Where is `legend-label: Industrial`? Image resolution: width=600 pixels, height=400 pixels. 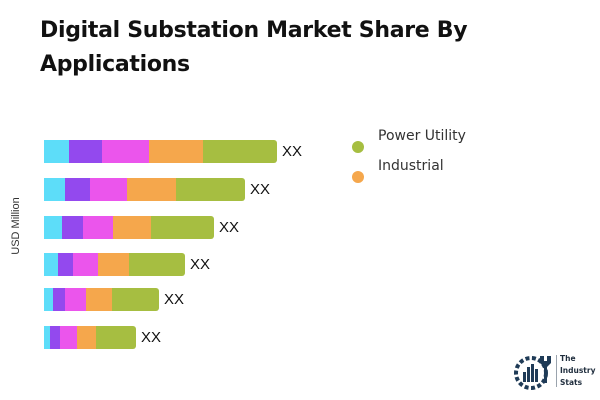 legend-label: Industrial is located at coordinates (411, 166).